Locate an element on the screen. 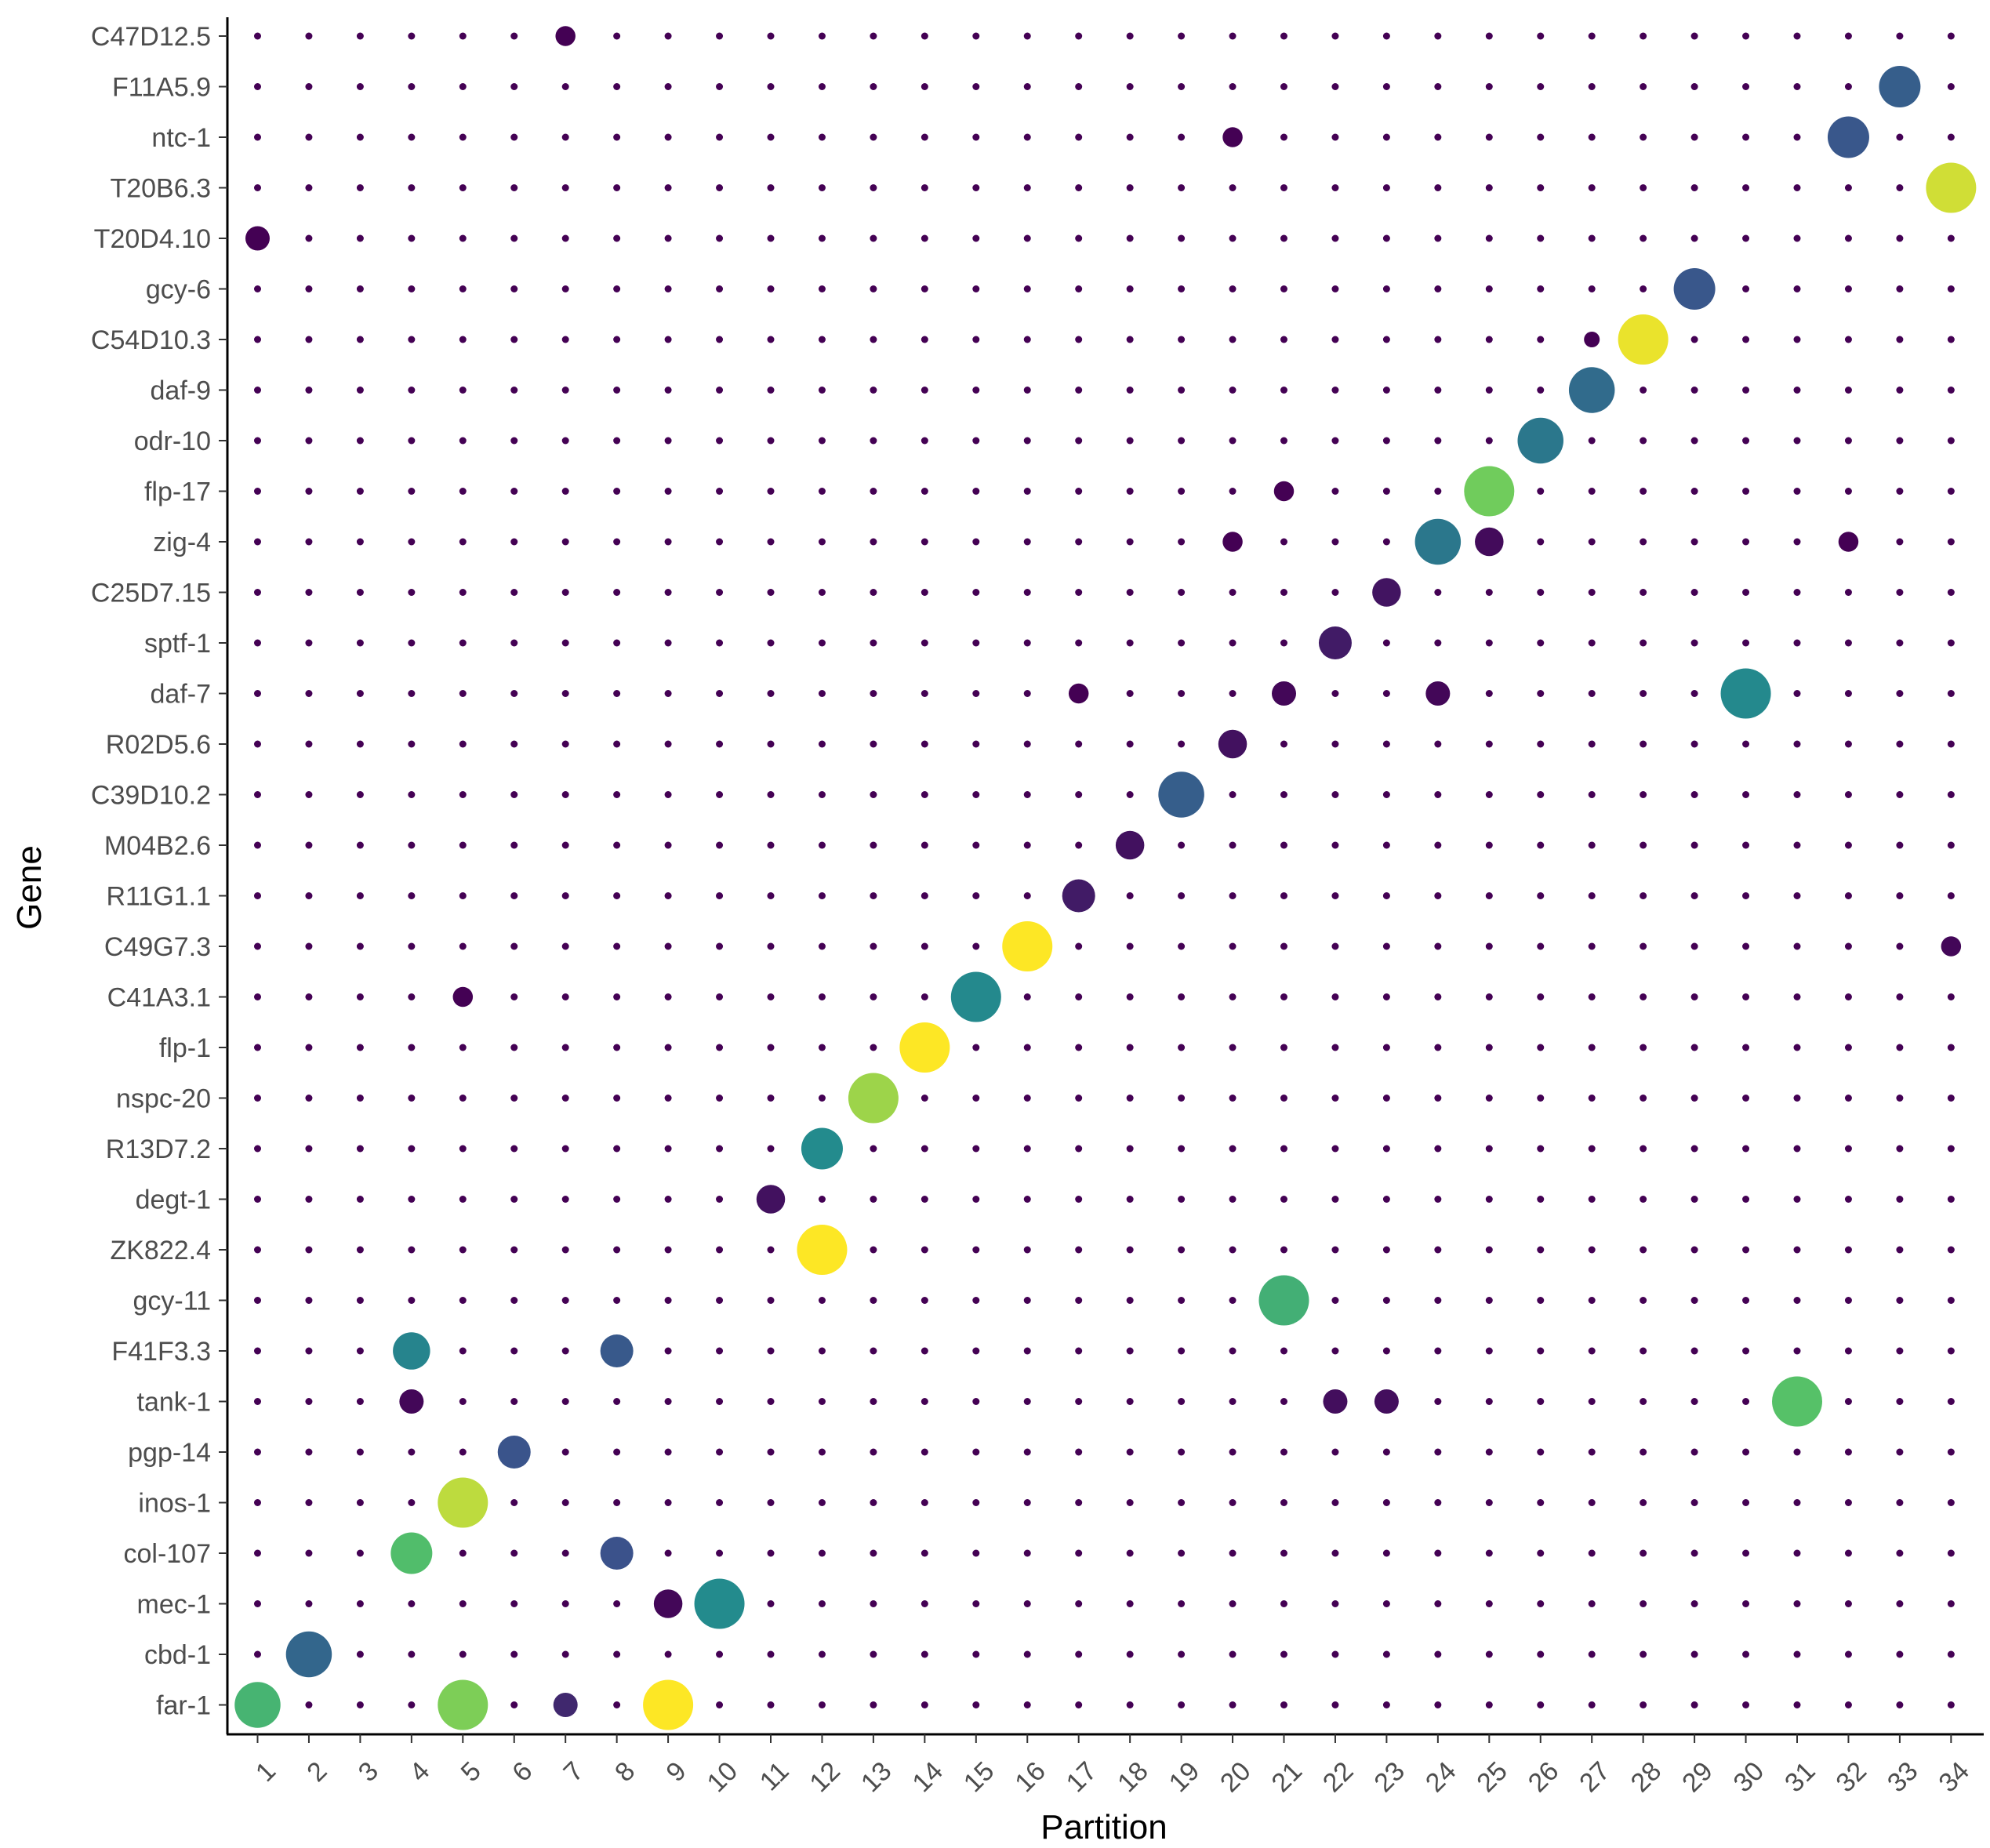 The image size is (1990, 1848). y-tick-label: gcy-11 is located at coordinates (172, 1301).